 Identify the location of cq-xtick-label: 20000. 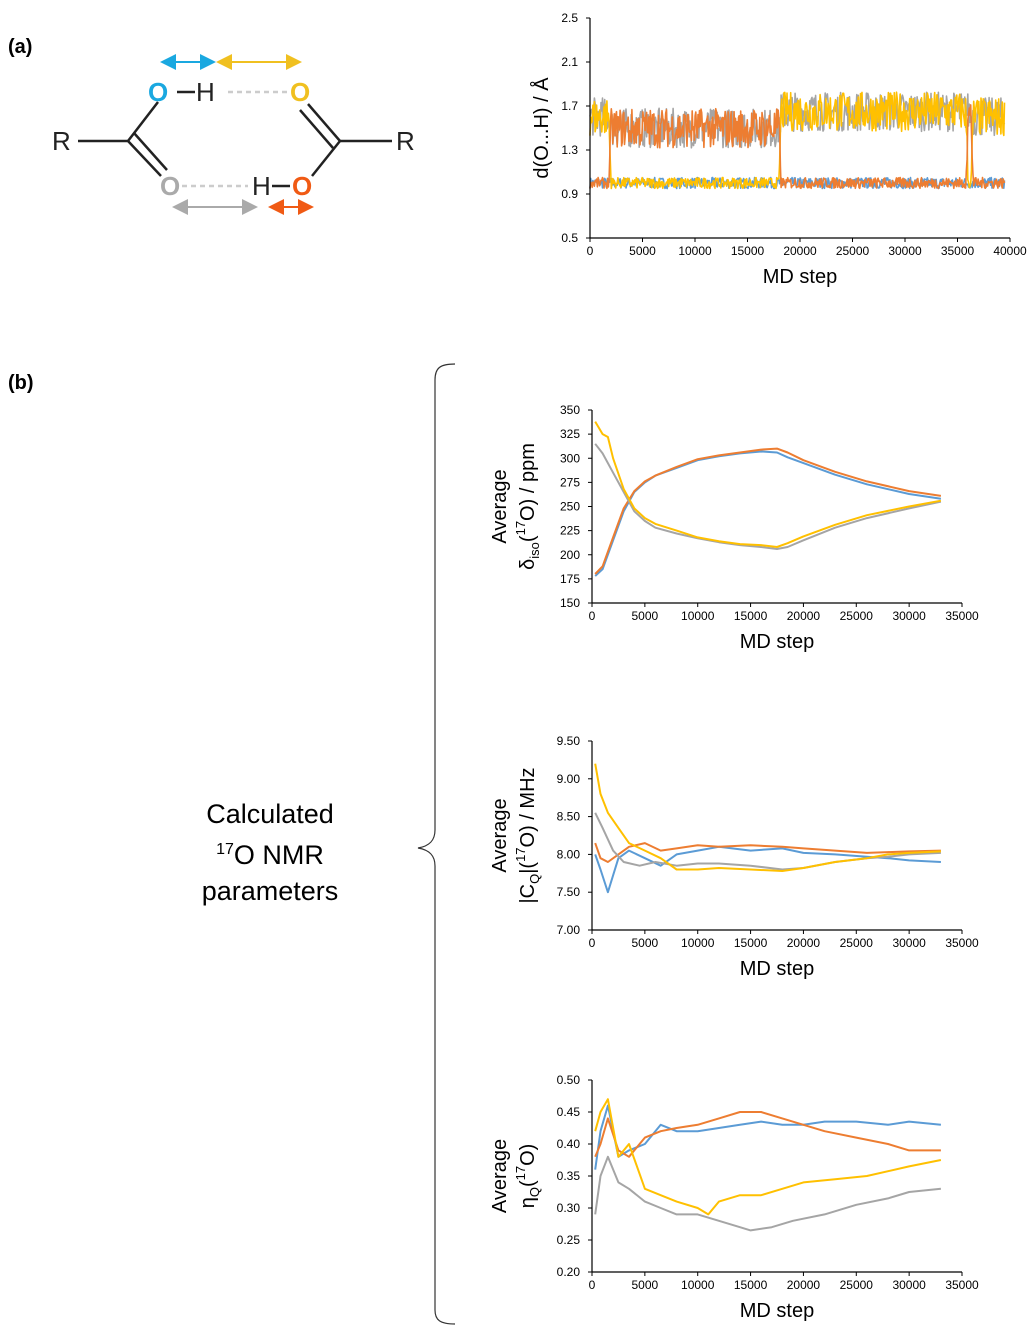
(804, 943).